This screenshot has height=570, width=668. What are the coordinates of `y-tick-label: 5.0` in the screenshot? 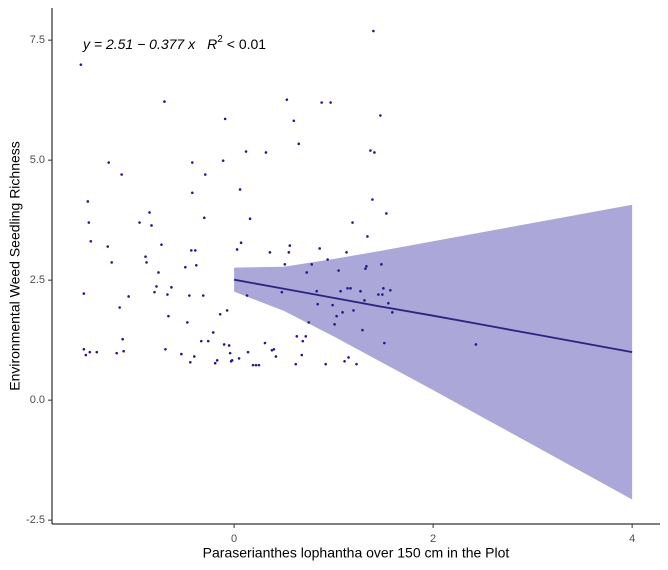 It's located at (37, 160).